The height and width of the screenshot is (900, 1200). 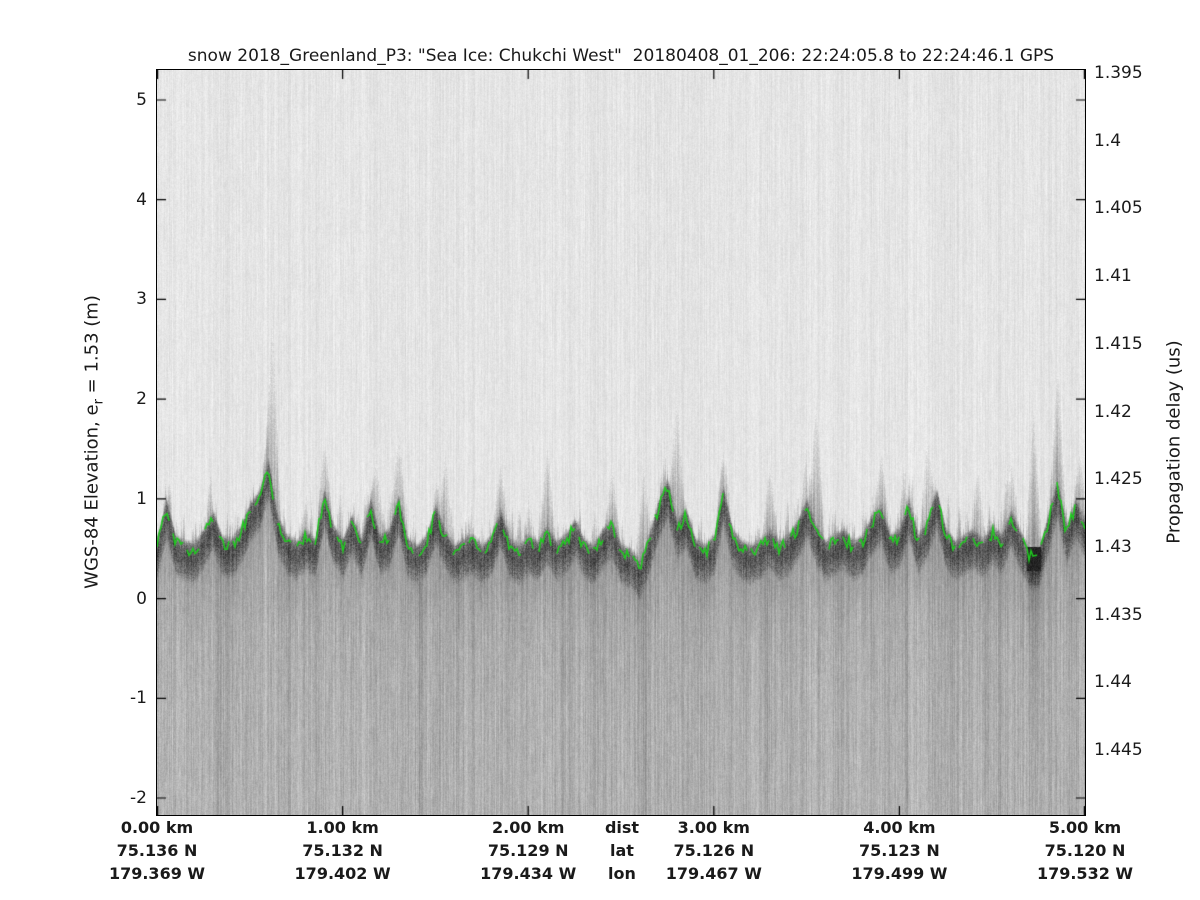 I want to click on x-tick-label-group: 5.00 km 75.120 N 179.532 W, so click(x=1085, y=850).